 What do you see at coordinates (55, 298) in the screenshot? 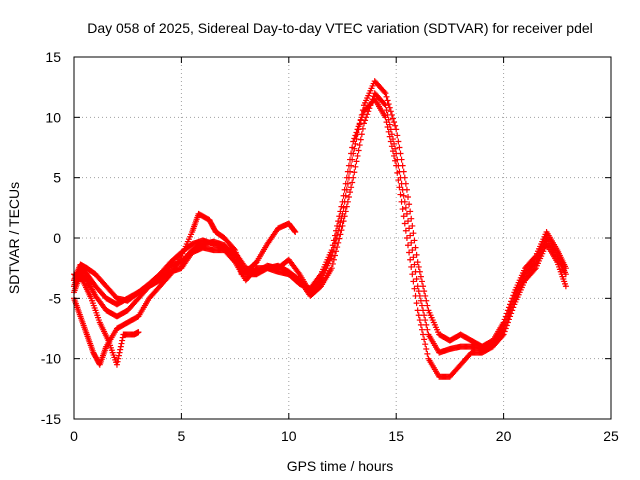
I see `y-tick-label: -5` at bounding box center [55, 298].